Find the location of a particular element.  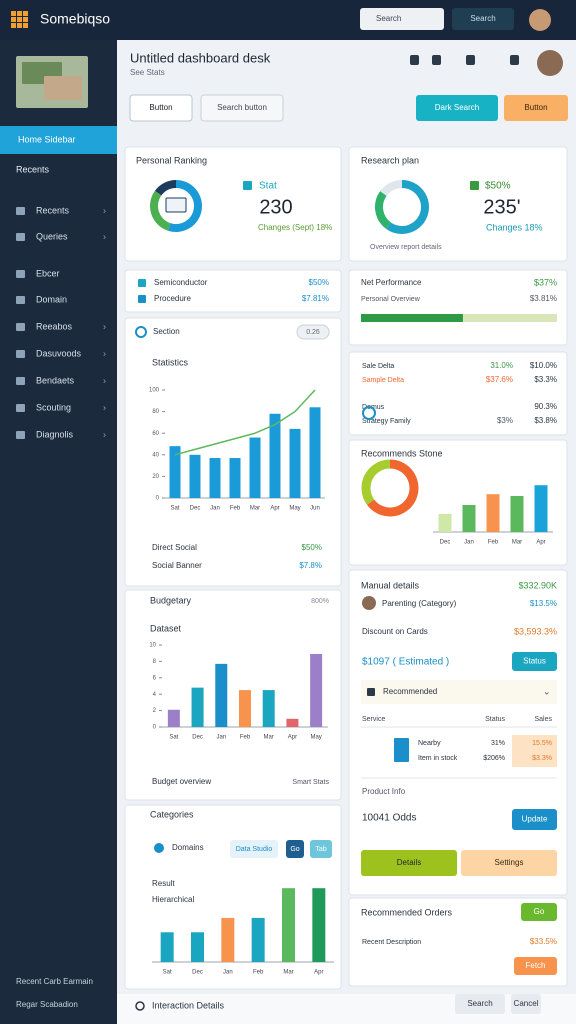

stat-change: Changes 18% is located at coordinates (514, 227).